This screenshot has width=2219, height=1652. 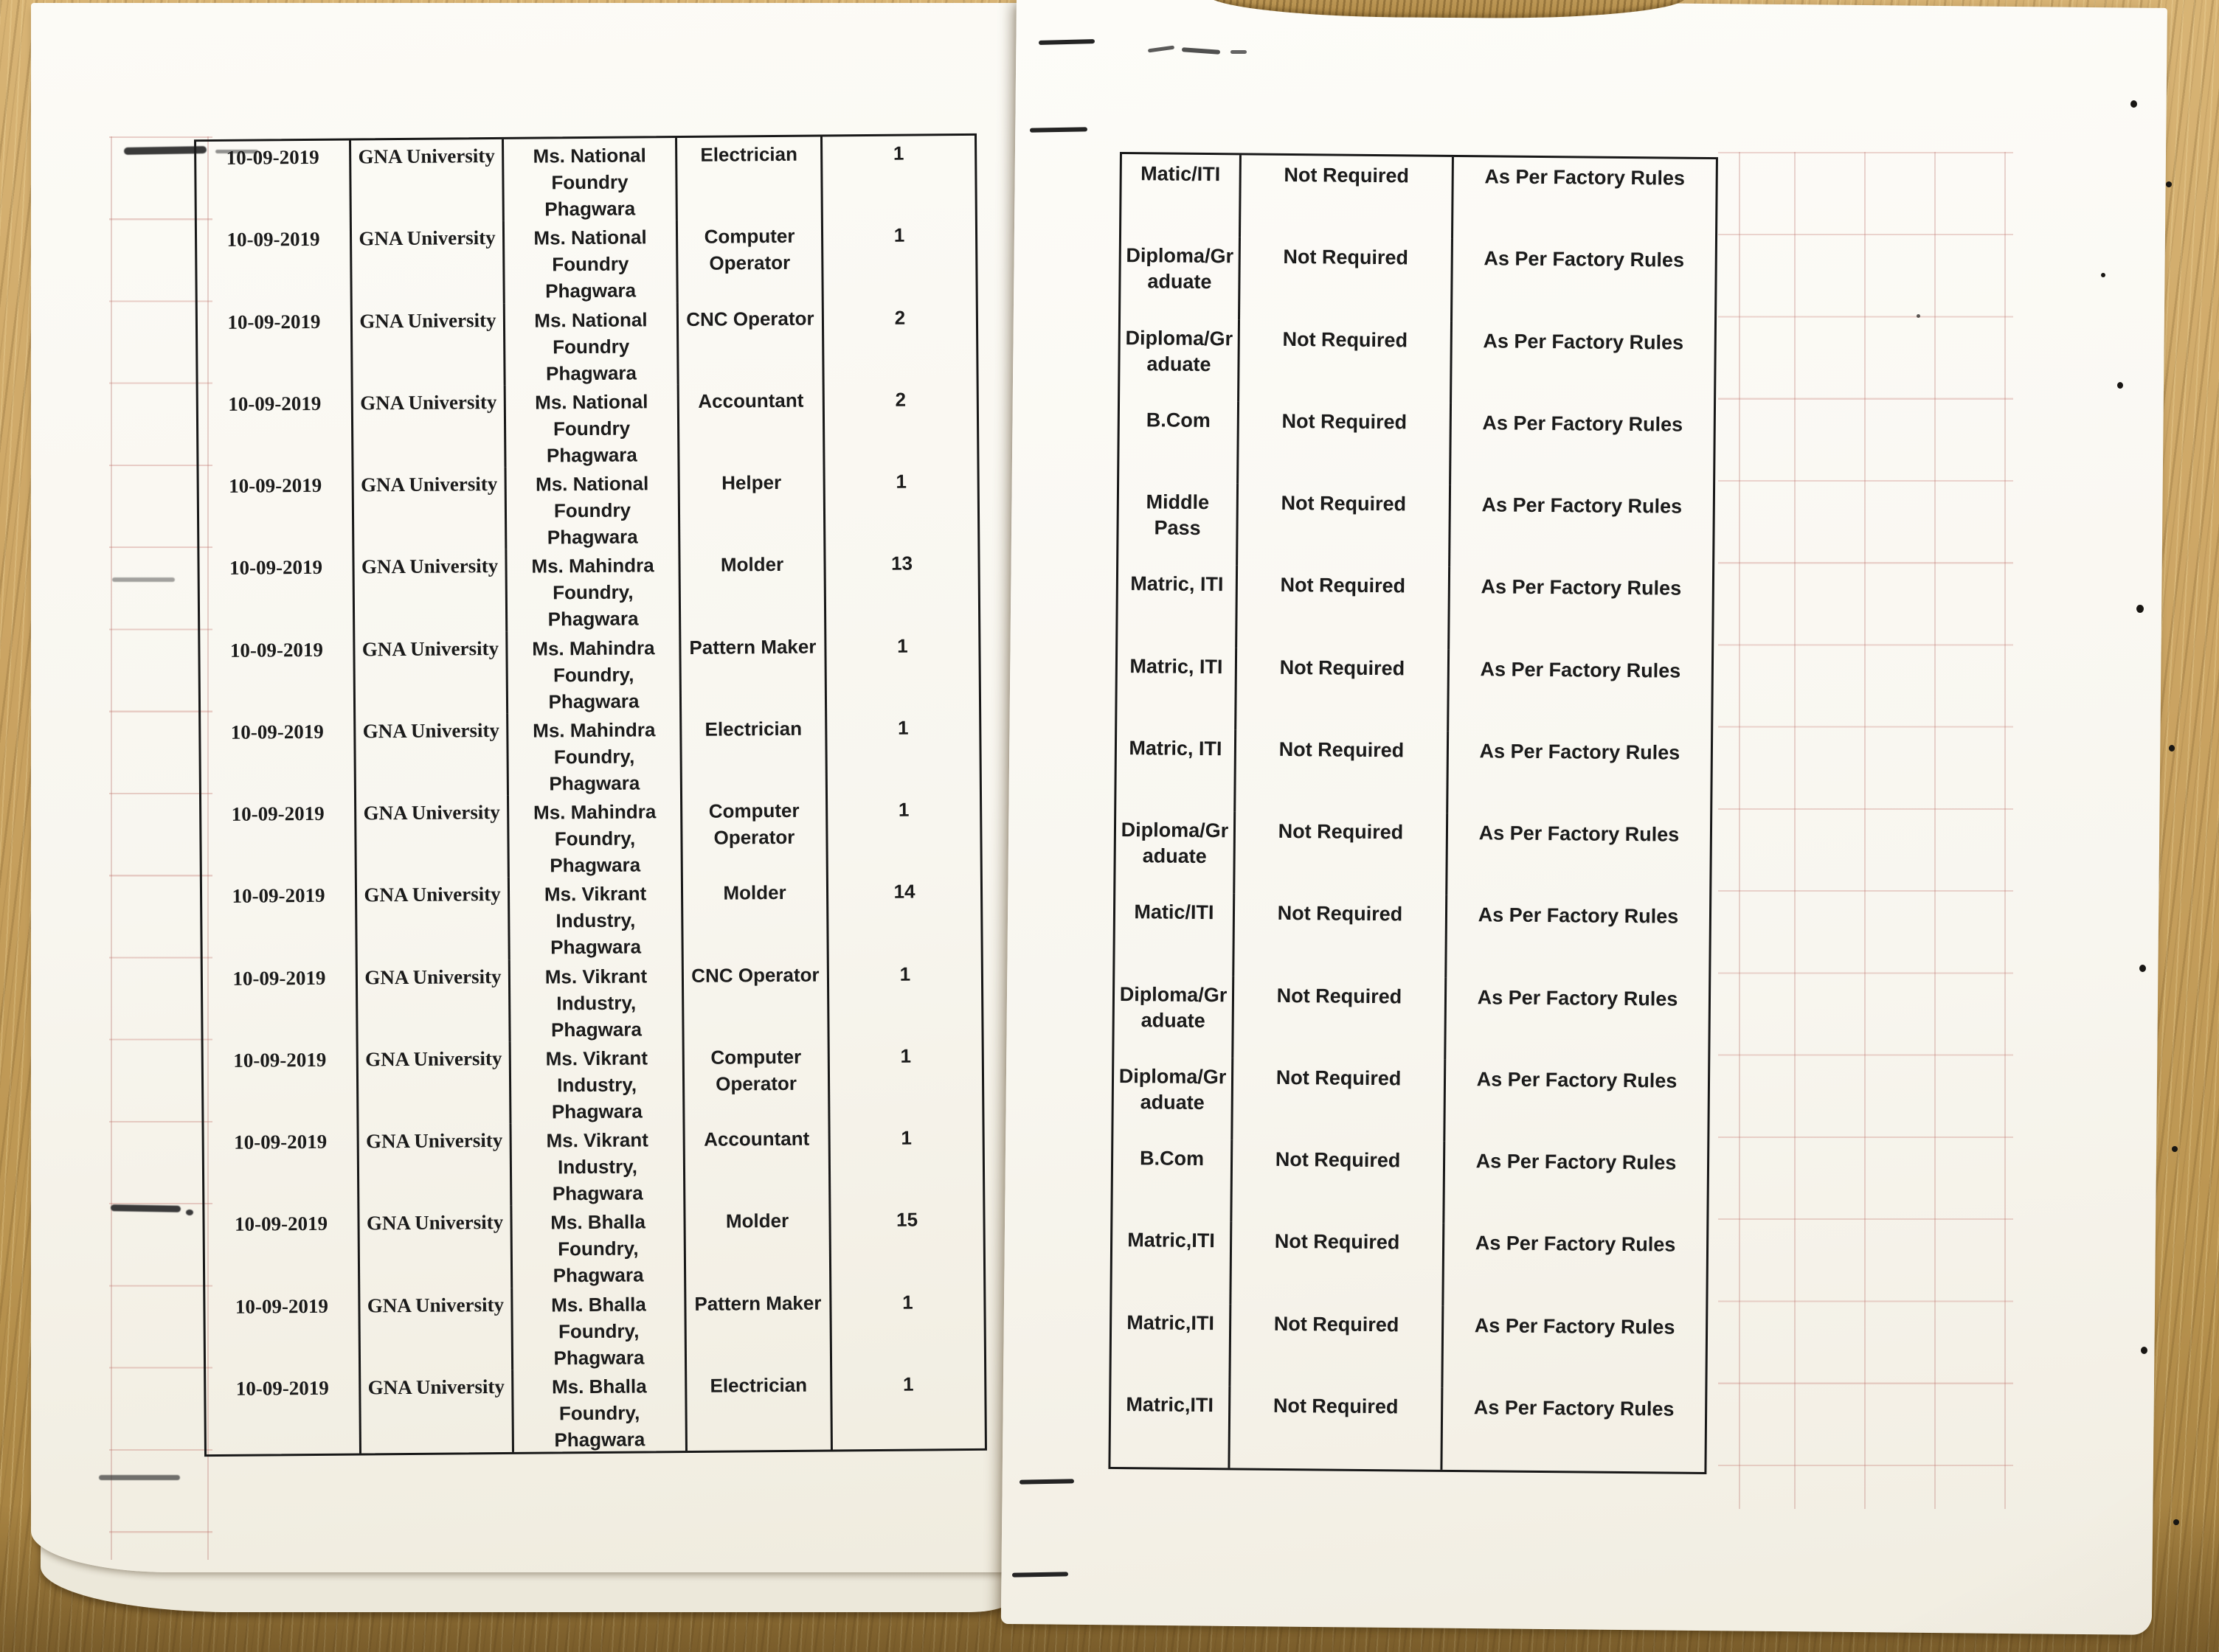 I want to click on ledger-grid-left-margin, so click(x=160, y=848).